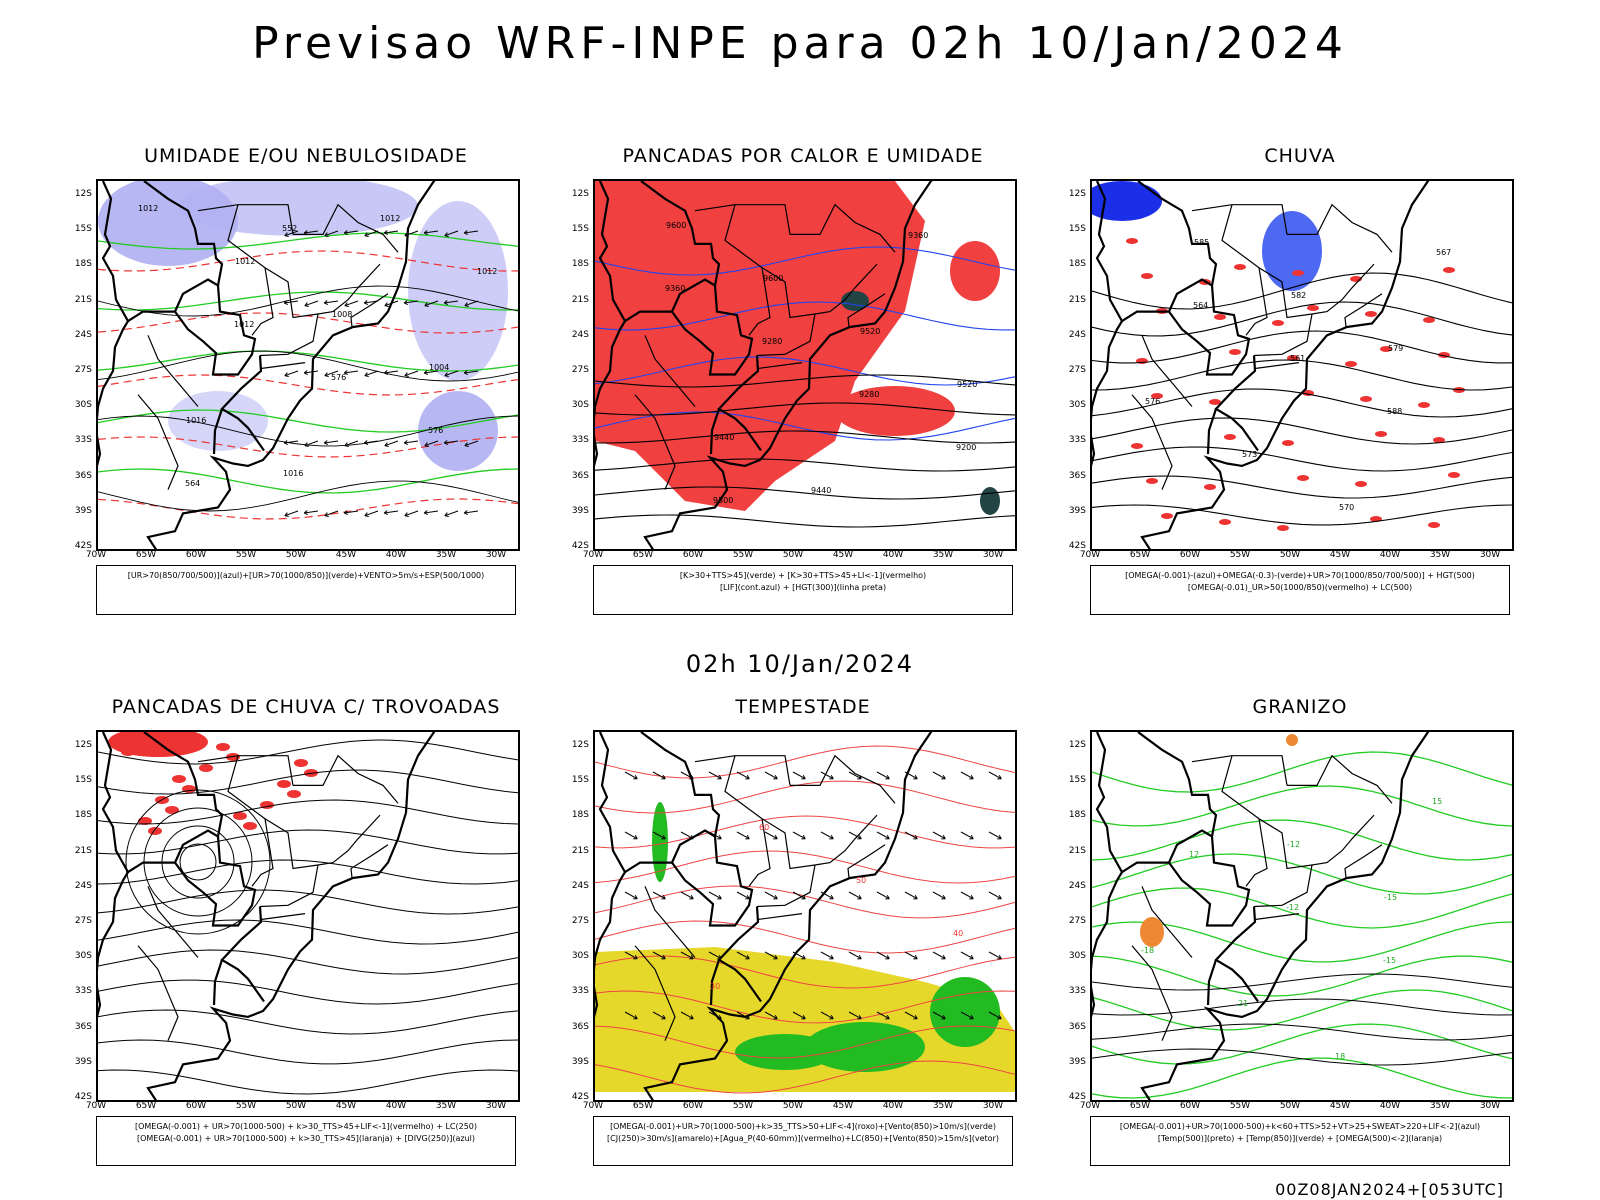  Describe the element at coordinates (993, 1106) in the screenshot. I see `longitude-tick-label: 30W` at that location.